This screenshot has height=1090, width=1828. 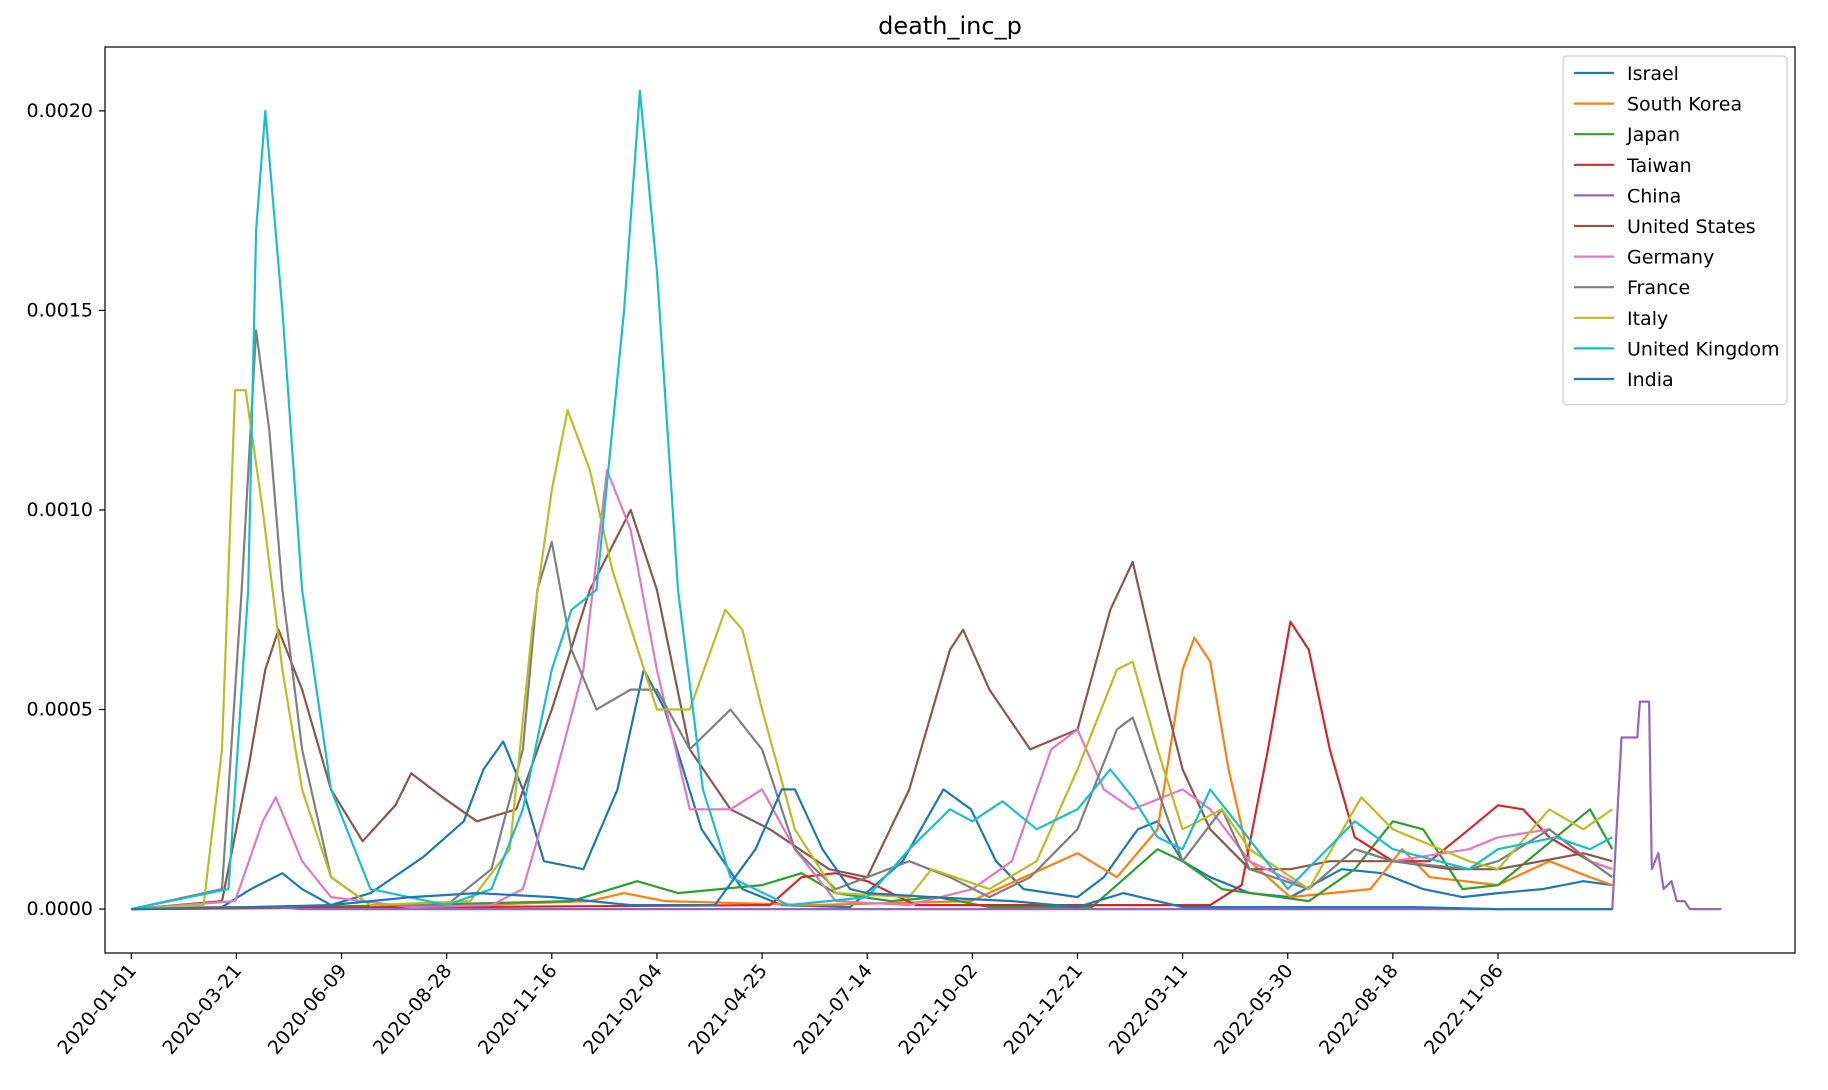 What do you see at coordinates (1654, 196) in the screenshot?
I see `legend-label: China` at bounding box center [1654, 196].